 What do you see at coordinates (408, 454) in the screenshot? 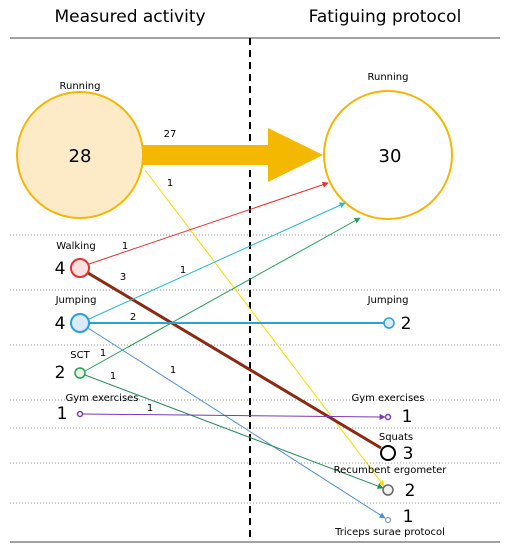
I see `node-count: 3` at bounding box center [408, 454].